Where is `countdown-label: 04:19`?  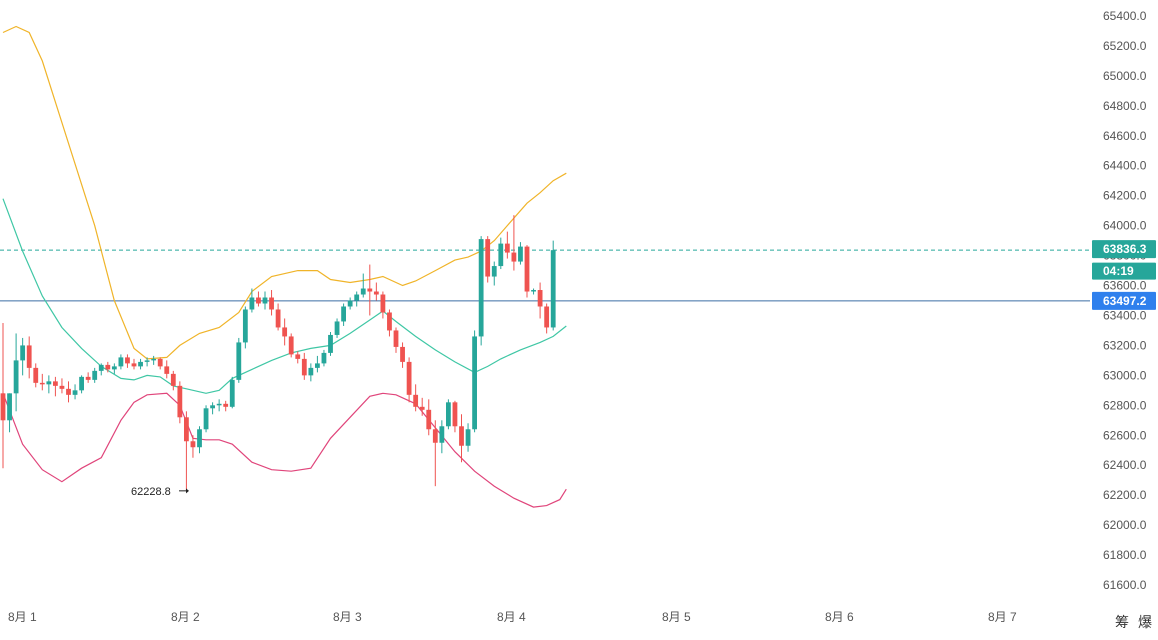
countdown-label: 04:19 is located at coordinates (1118, 271).